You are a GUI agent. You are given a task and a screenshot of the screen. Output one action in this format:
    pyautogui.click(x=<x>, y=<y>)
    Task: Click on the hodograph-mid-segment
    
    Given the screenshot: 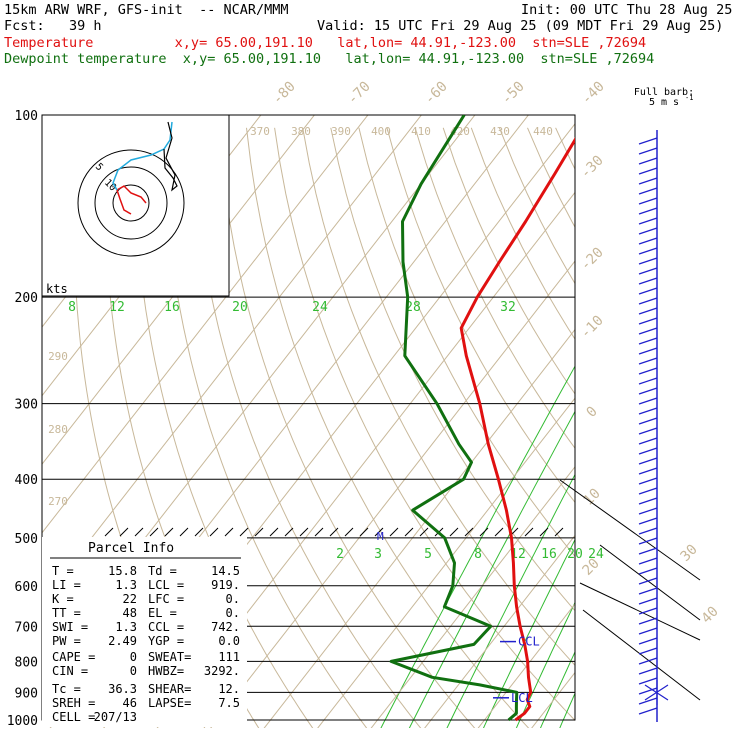 What is the action you would take?
    pyautogui.click(x=142, y=156)
    